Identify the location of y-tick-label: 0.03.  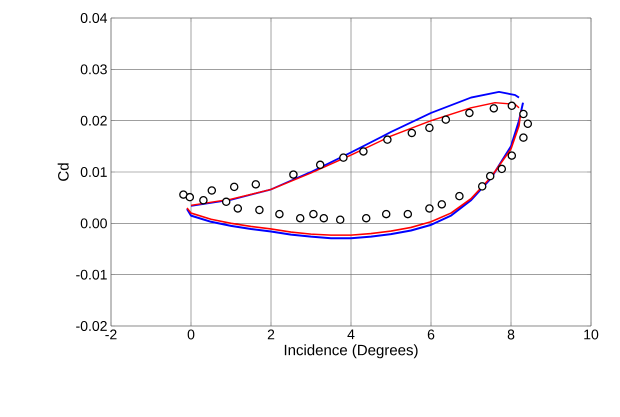
(93, 69).